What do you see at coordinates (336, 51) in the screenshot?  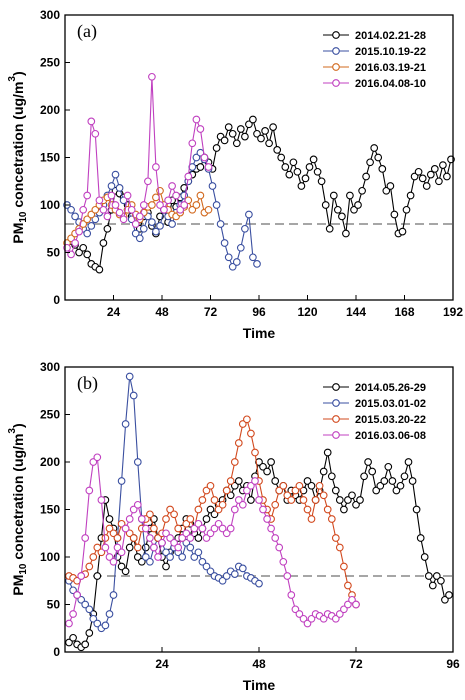 I see `legend-marker` at bounding box center [336, 51].